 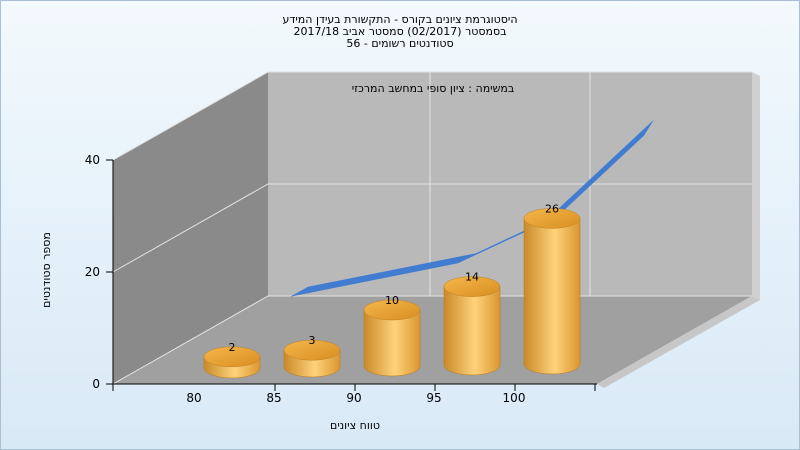 I want to click on chart-title-line-2: בסמסטר (02/2017) סמסטר אביב 2017/18, so click(x=400, y=31).